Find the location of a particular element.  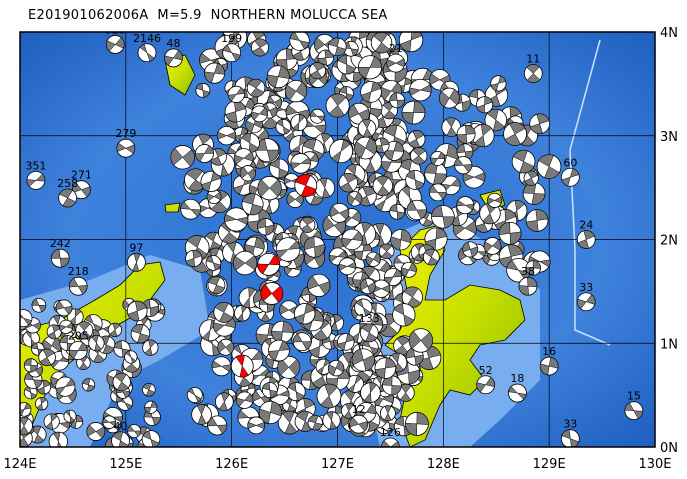

x-tick-label: 126E is located at coordinates (231, 464).